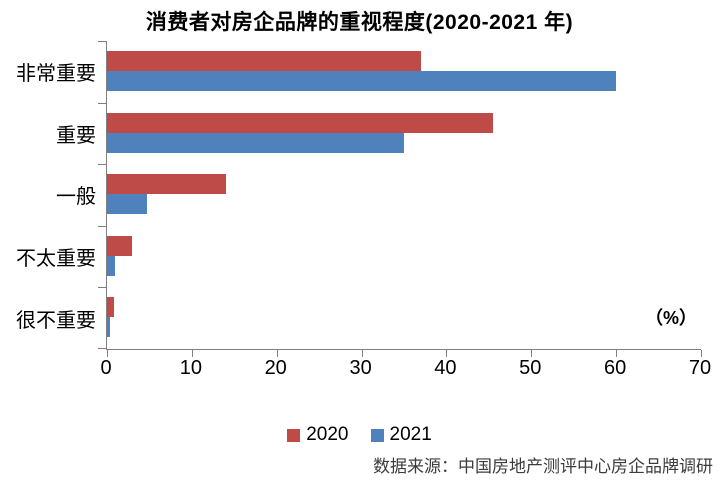 This screenshot has width=719, height=484. I want to click on category-label: 一般, so click(76, 197).